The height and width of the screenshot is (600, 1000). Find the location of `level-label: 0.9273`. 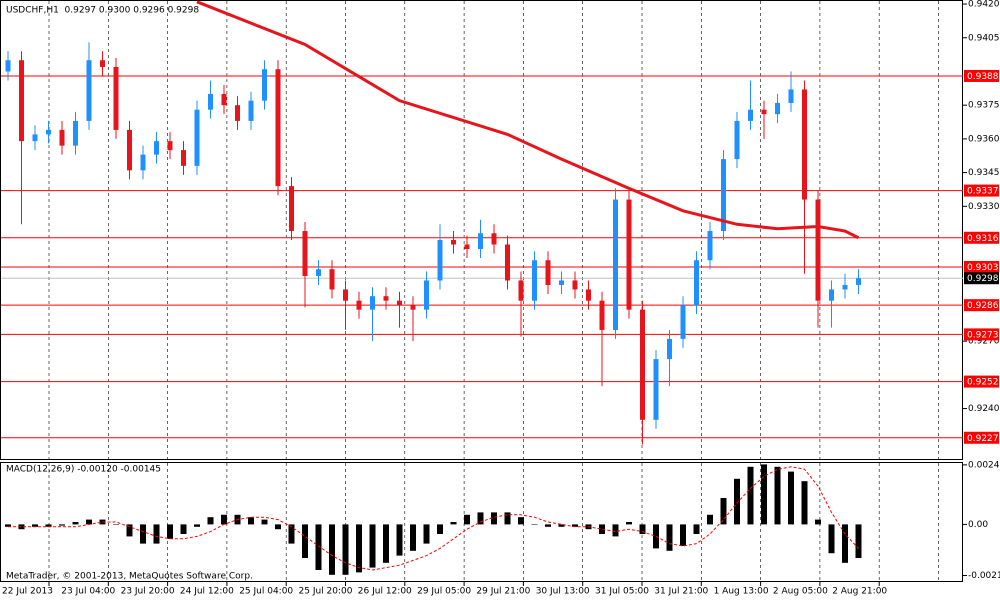

level-label: 0.9273 is located at coordinates (983, 335).